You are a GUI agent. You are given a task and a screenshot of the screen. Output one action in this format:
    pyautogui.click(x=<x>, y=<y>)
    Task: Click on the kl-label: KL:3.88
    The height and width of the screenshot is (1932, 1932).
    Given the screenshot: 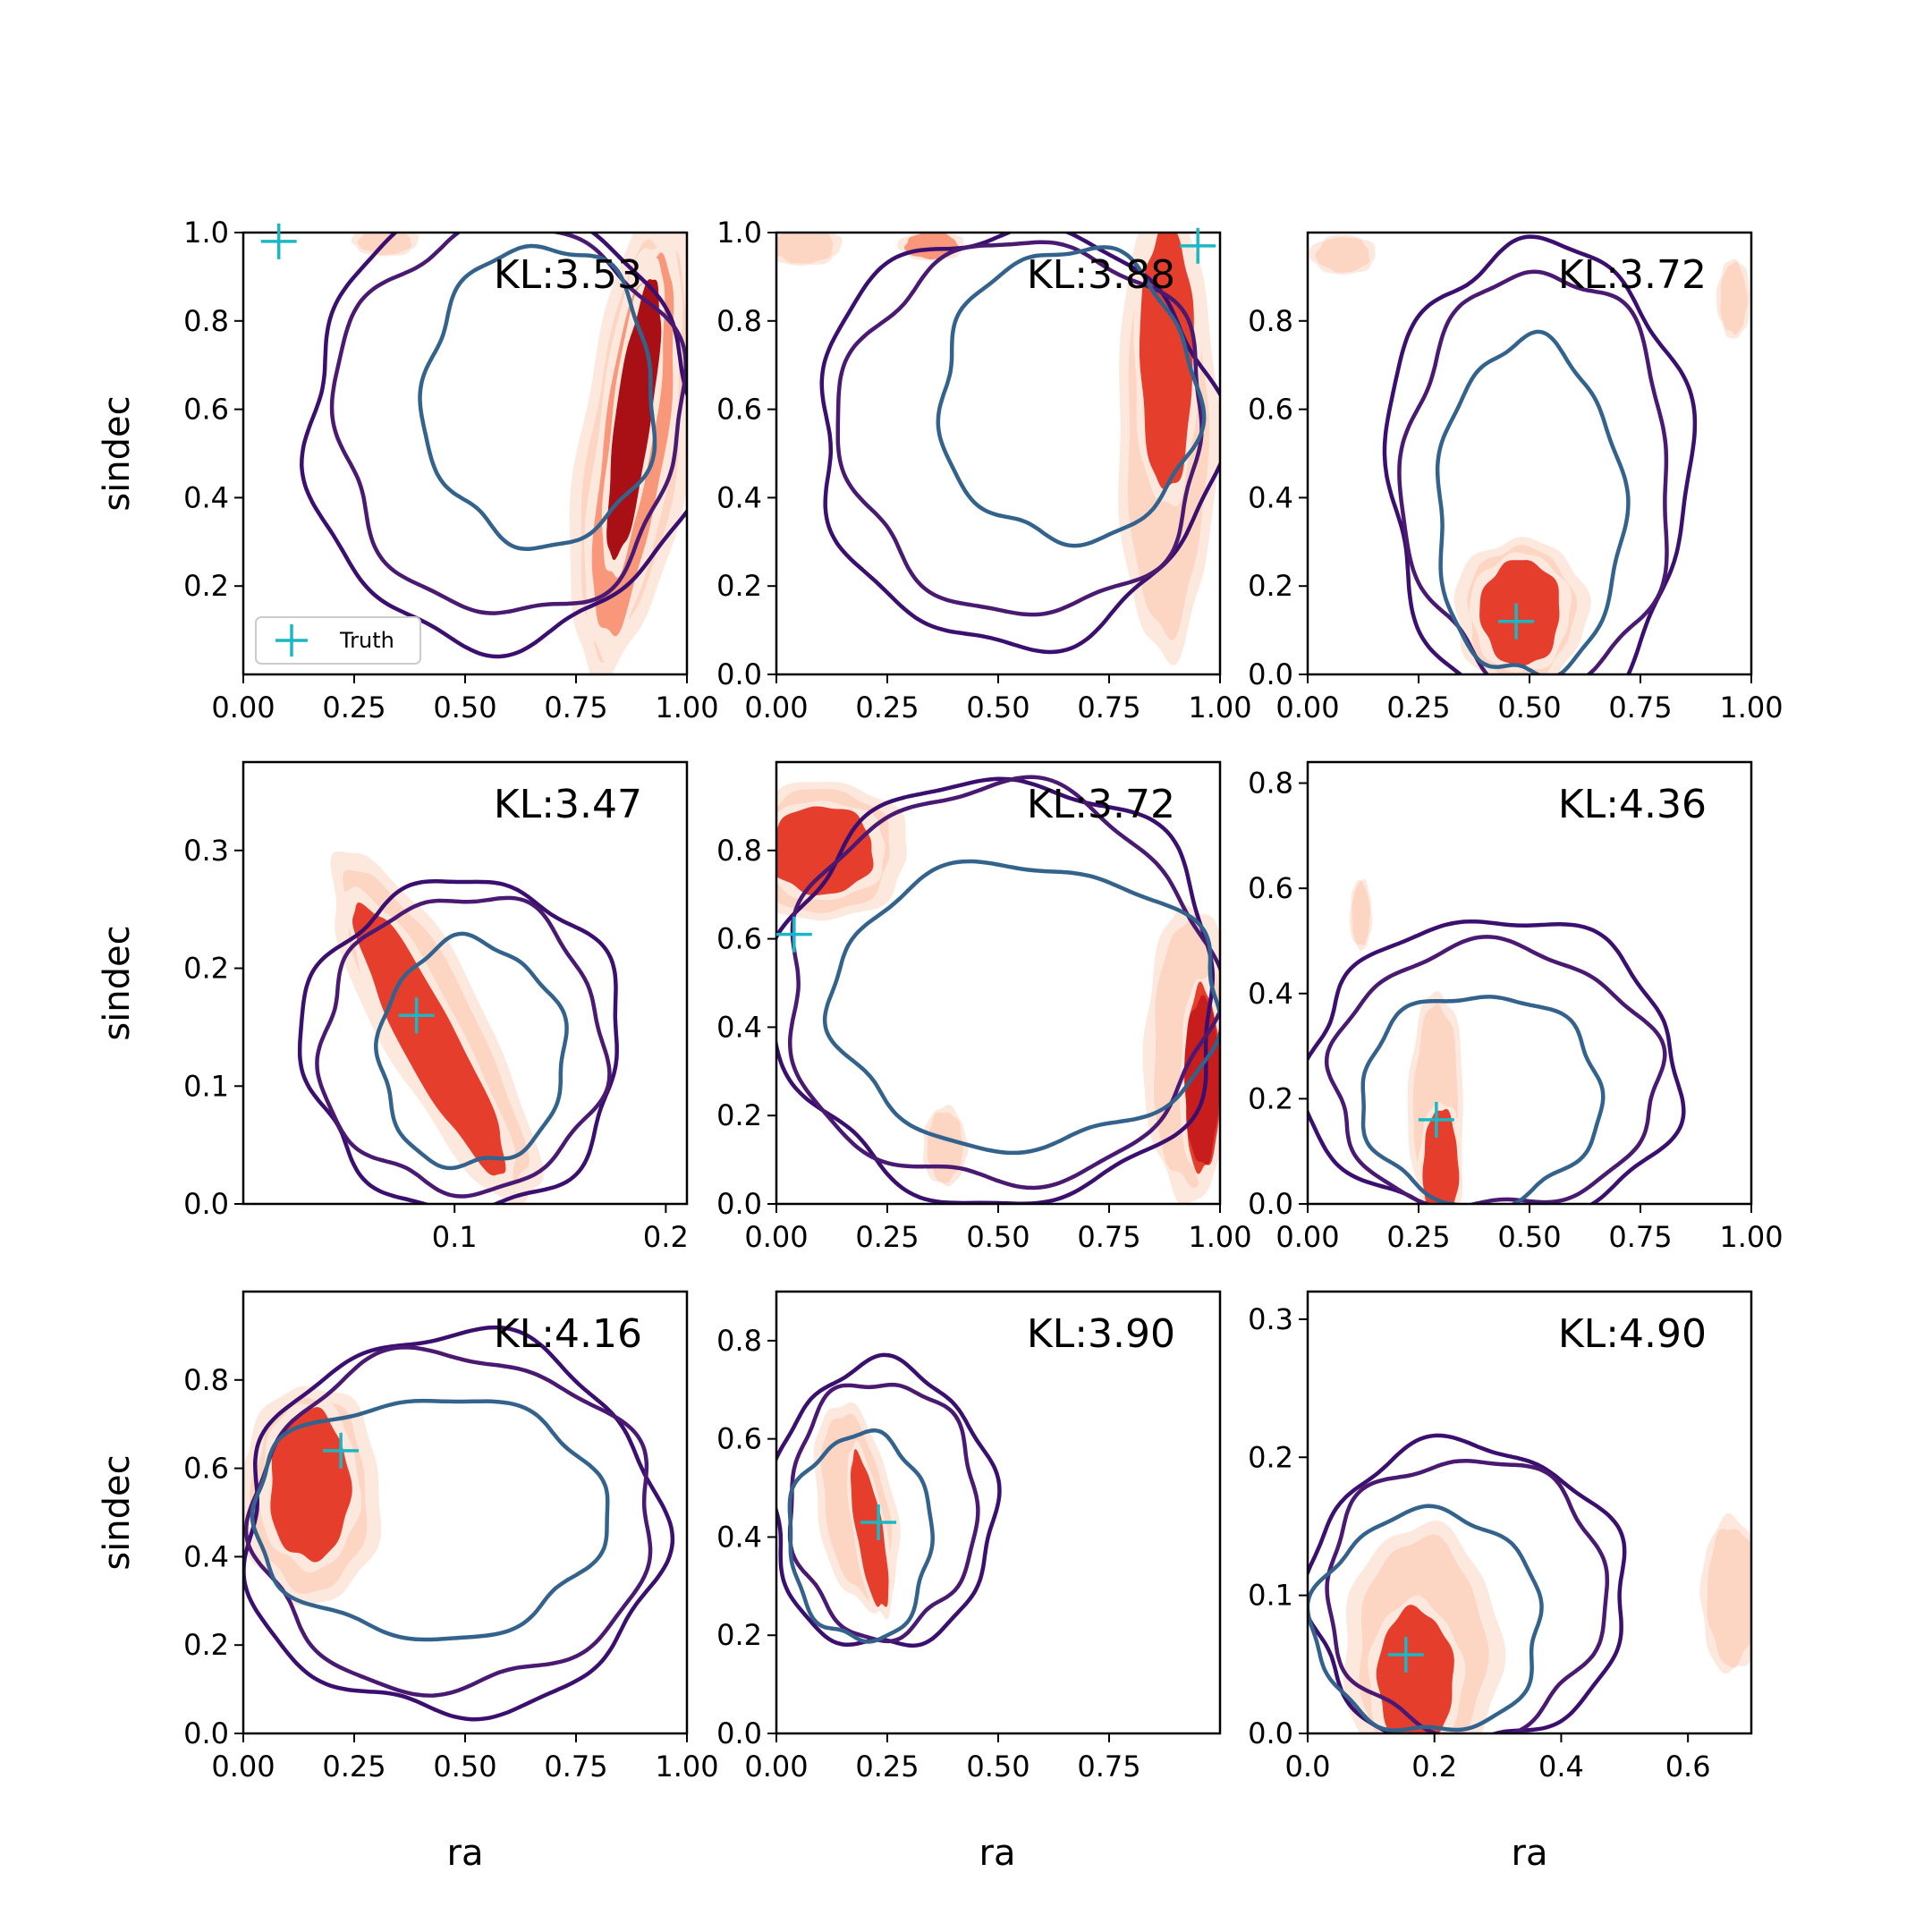 What is the action you would take?
    pyautogui.click(x=1101, y=275)
    